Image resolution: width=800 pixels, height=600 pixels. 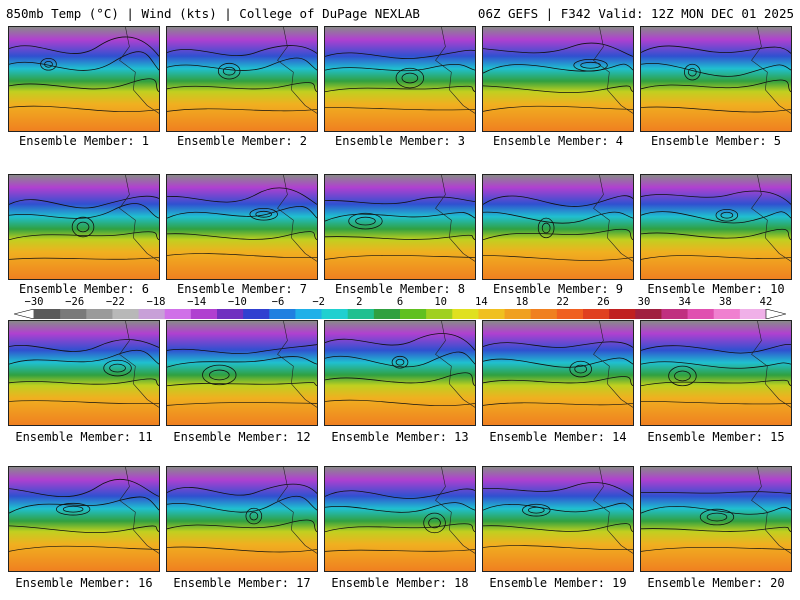 What do you see at coordinates (359, 302) in the screenshot?
I see `colorbar-tick-label: 2` at bounding box center [359, 302].